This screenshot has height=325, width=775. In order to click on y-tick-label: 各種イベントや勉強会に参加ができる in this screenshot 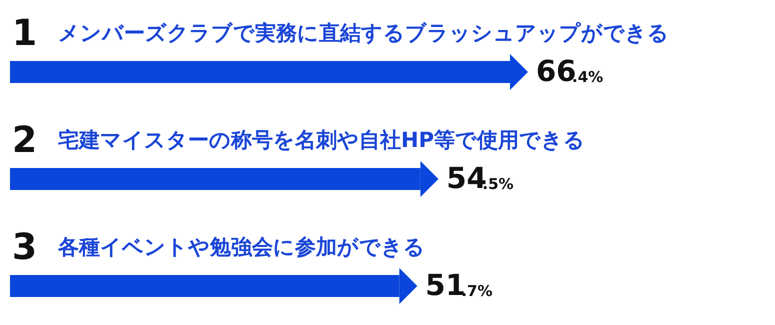, I will do `click(241, 247)`.